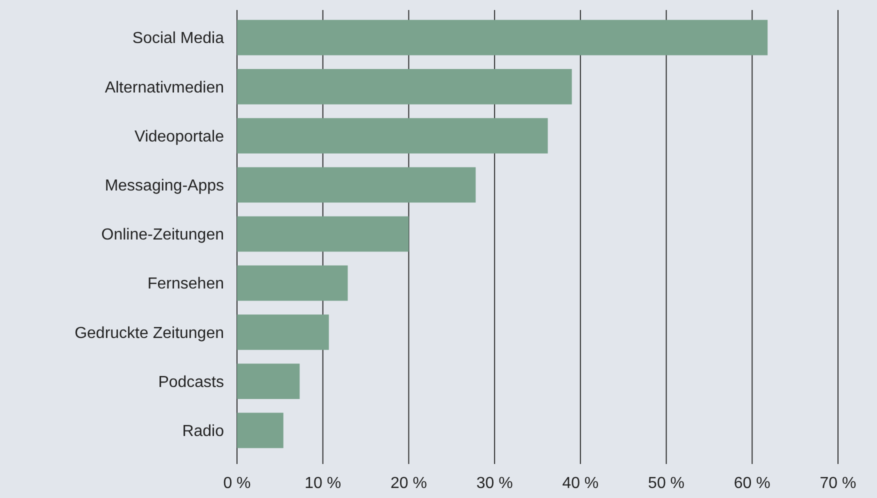 The width and height of the screenshot is (877, 498). Describe the element at coordinates (164, 87) in the screenshot. I see `y-tick-label: Alternativmedien` at that location.